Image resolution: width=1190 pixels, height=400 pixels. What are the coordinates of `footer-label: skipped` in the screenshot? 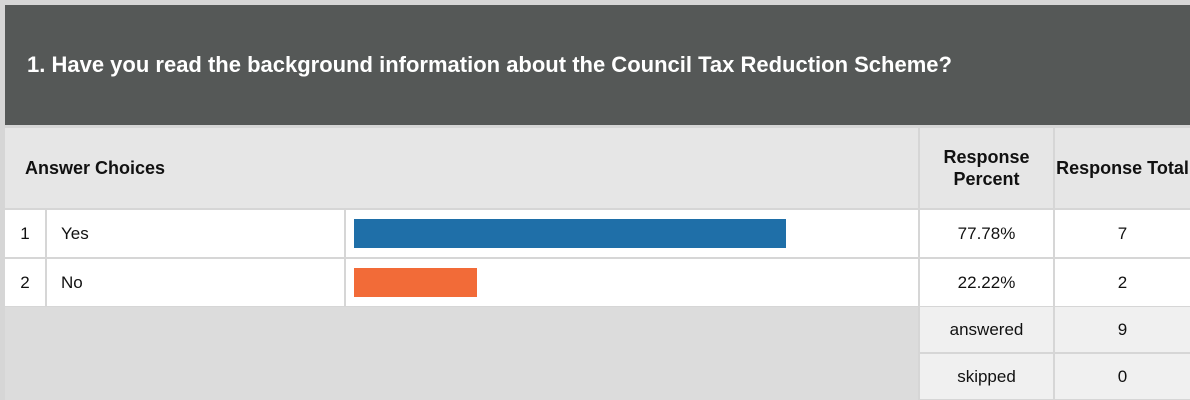 It's located at (986, 376).